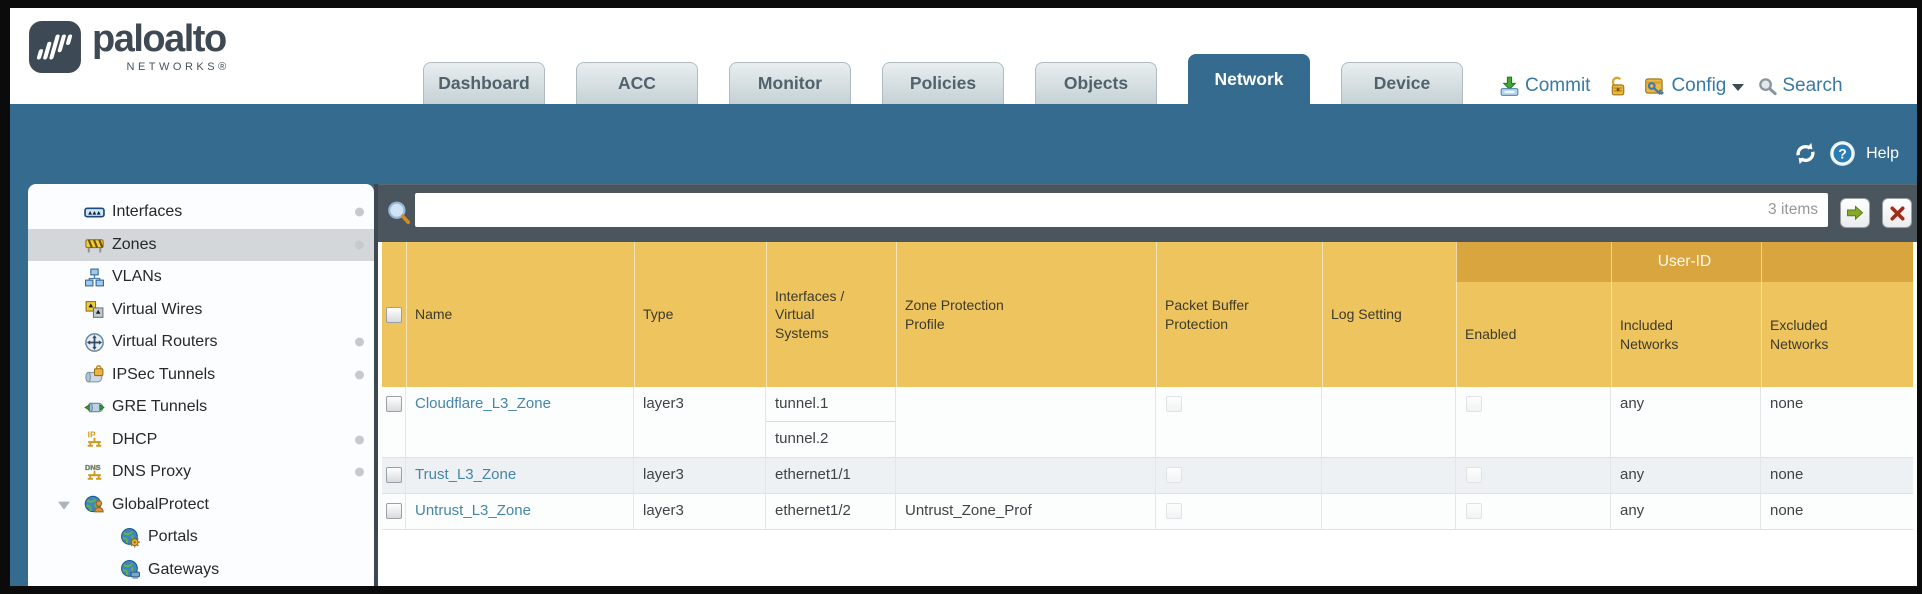  What do you see at coordinates (484, 83) in the screenshot?
I see `tab-dashboard: Dashboard` at bounding box center [484, 83].